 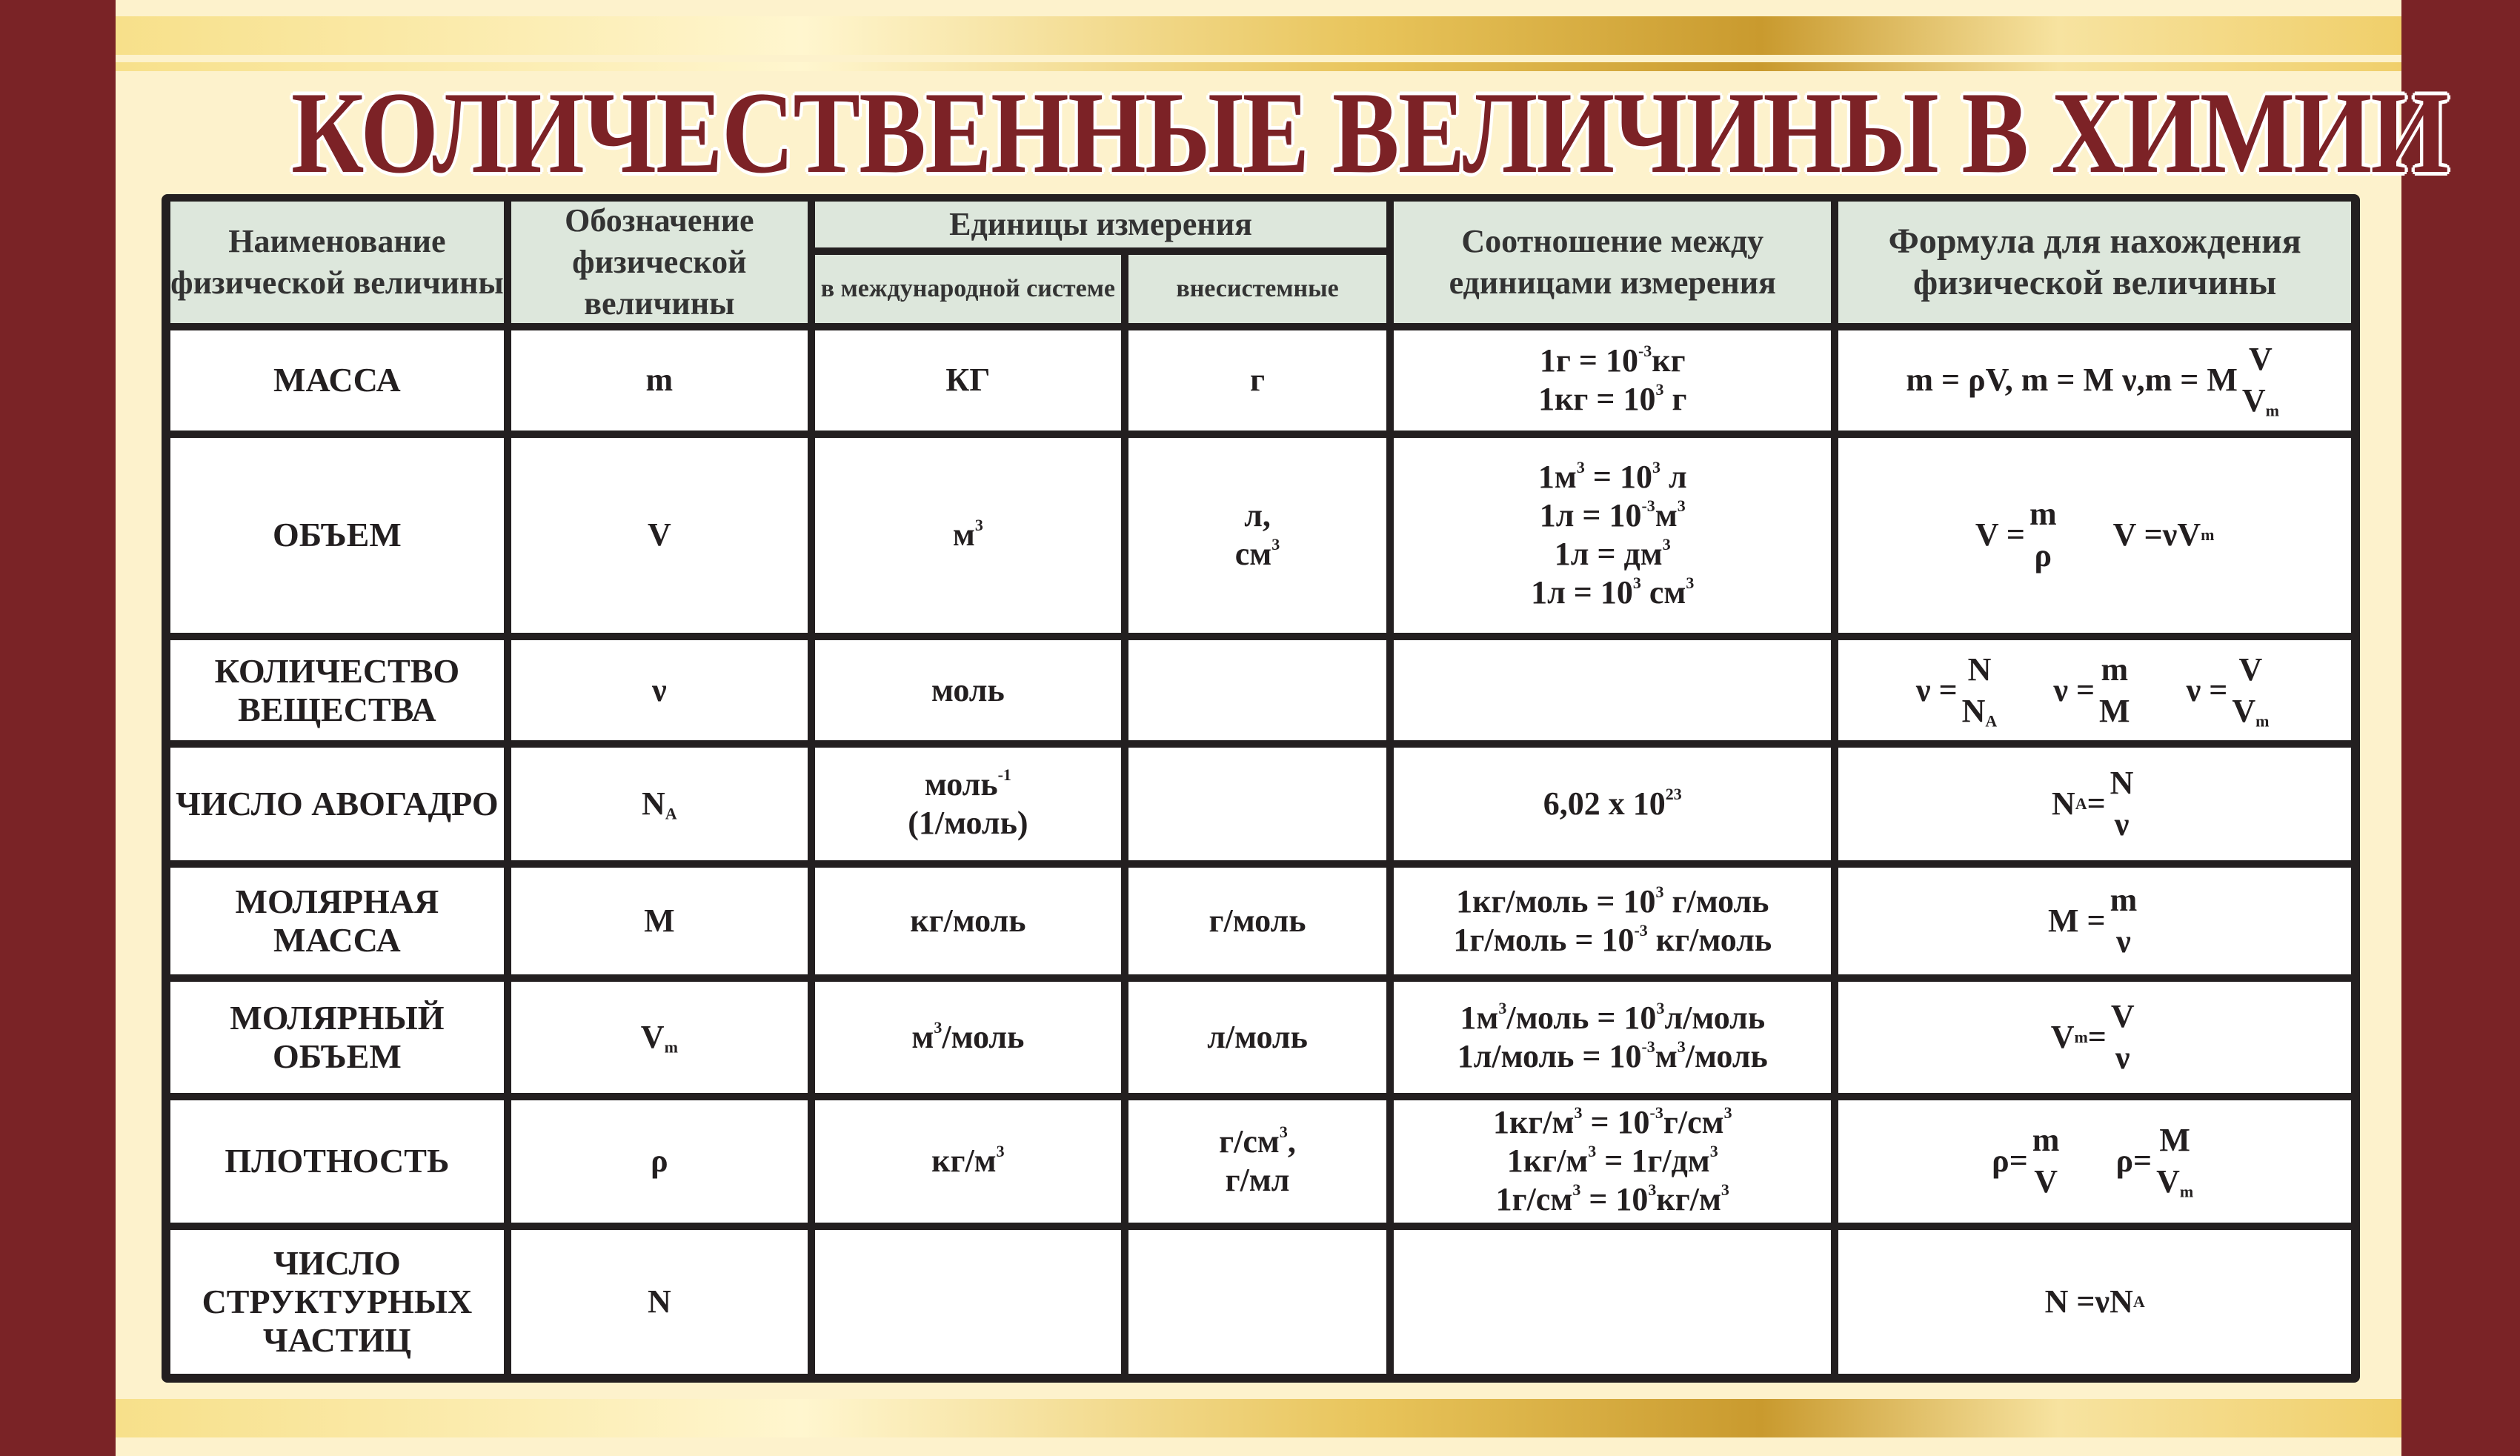 I want to click on text-segment: ρ, so click(x=660, y=1161).